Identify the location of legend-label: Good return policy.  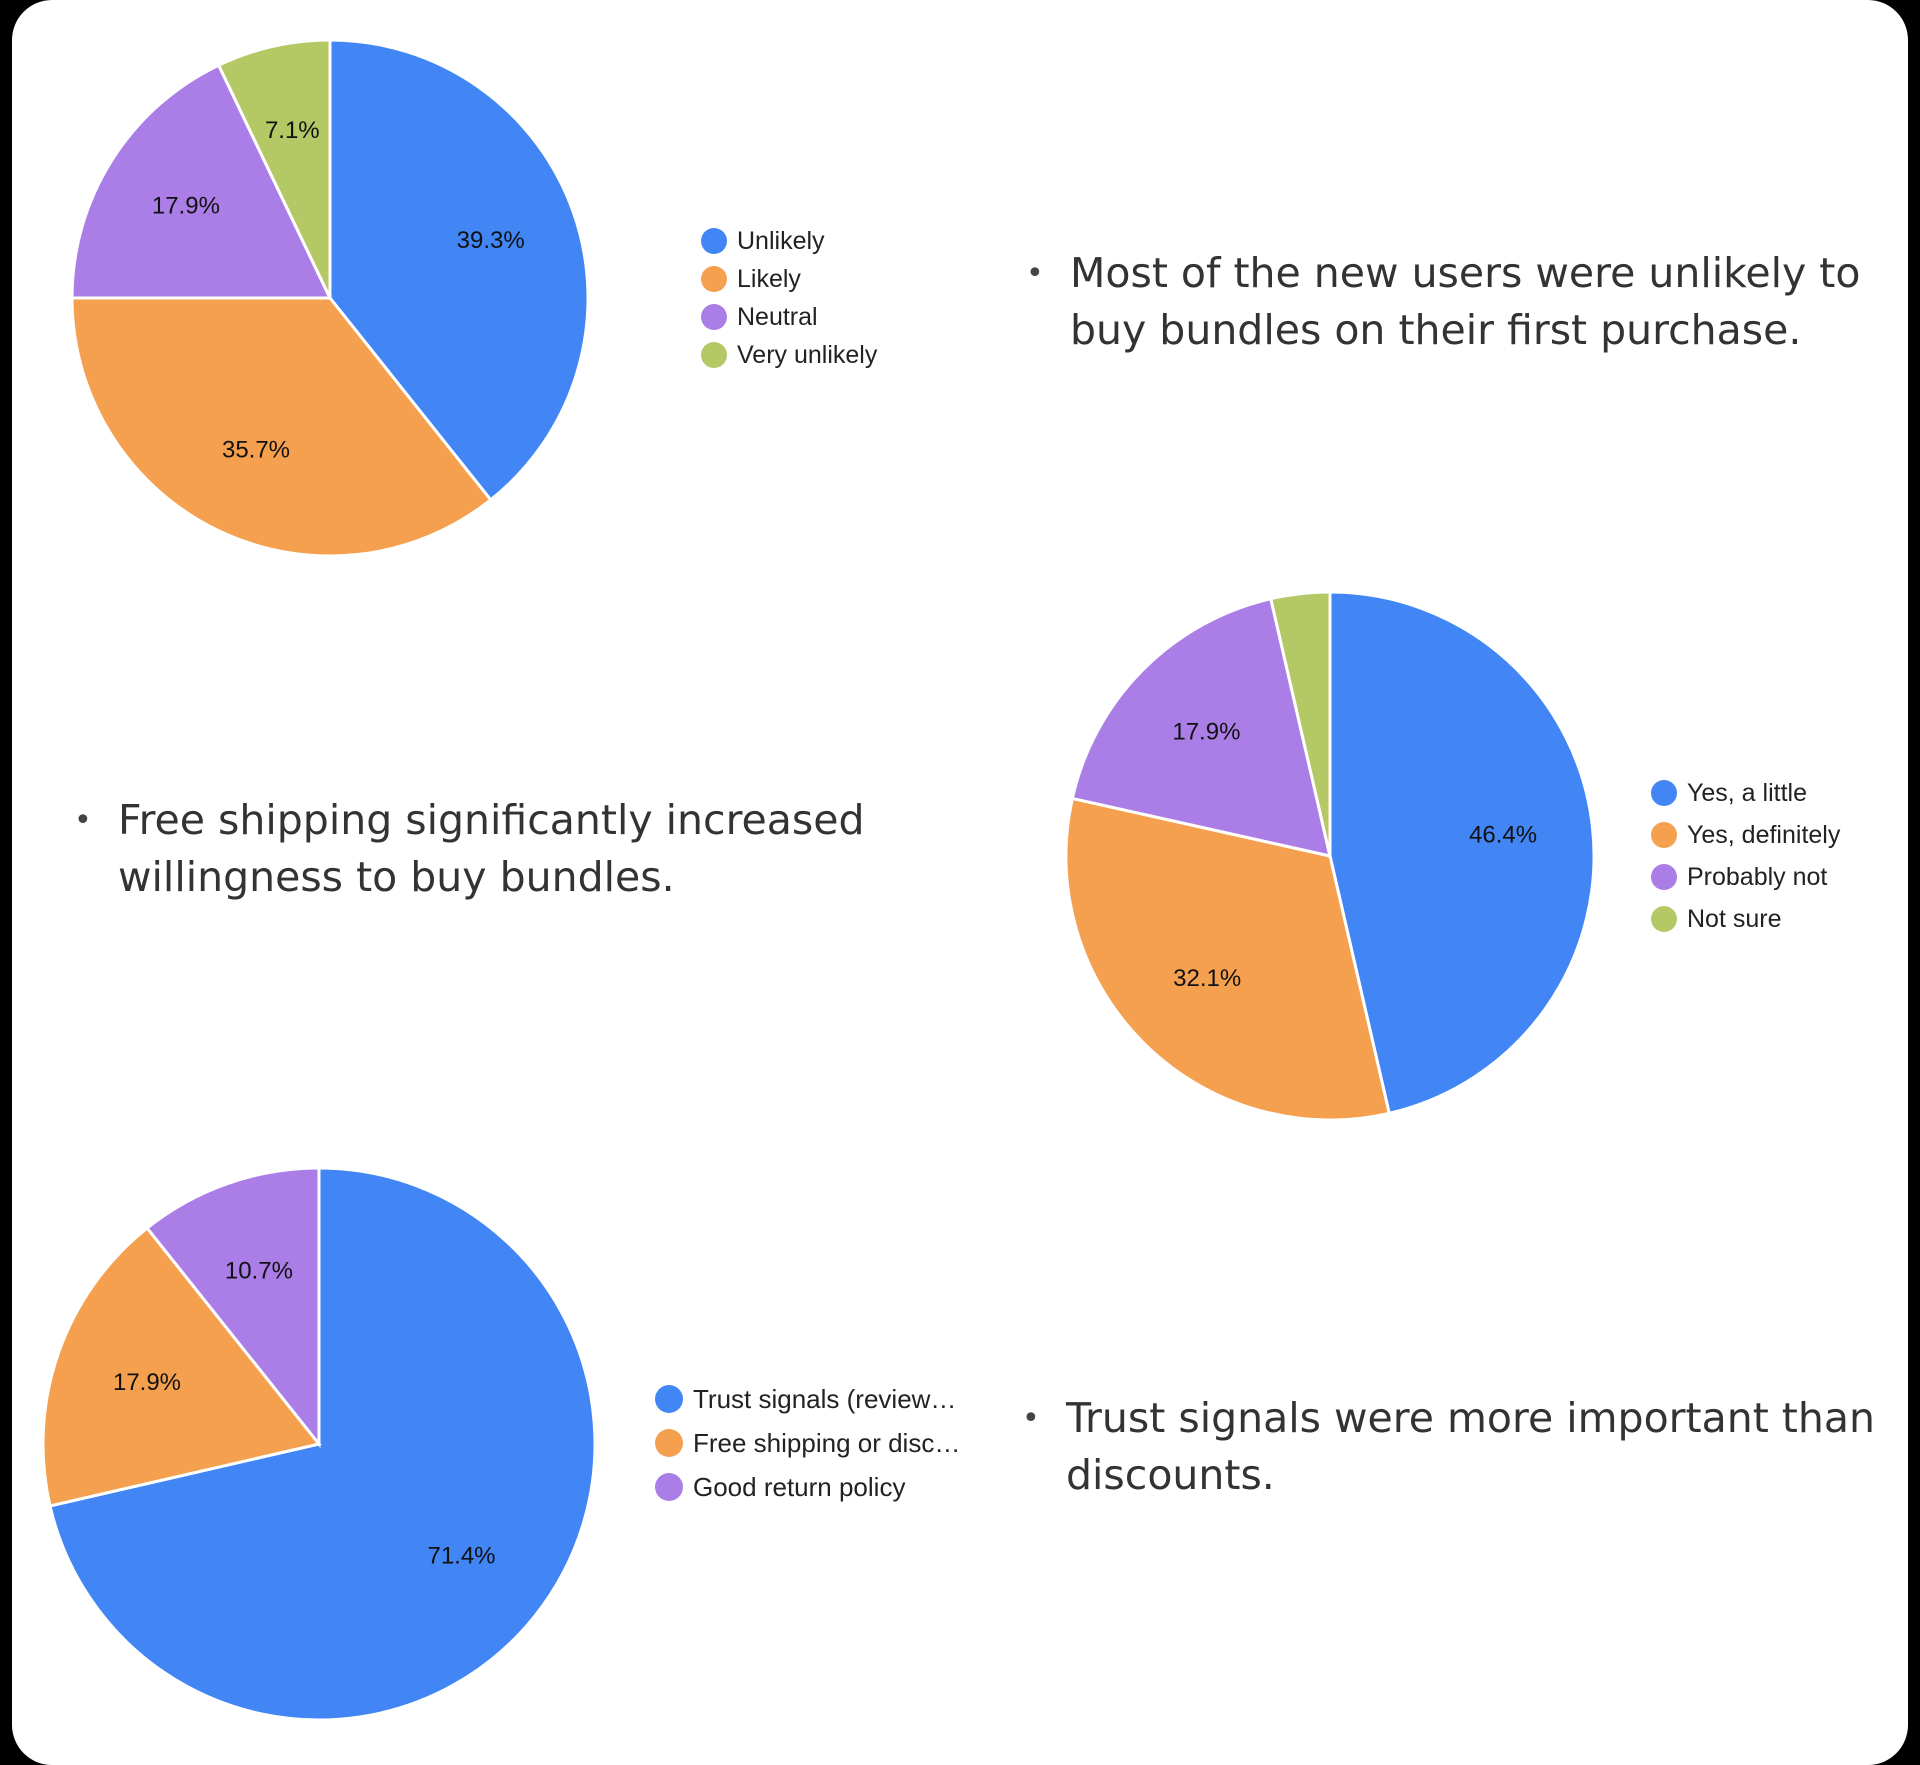
(799, 1486).